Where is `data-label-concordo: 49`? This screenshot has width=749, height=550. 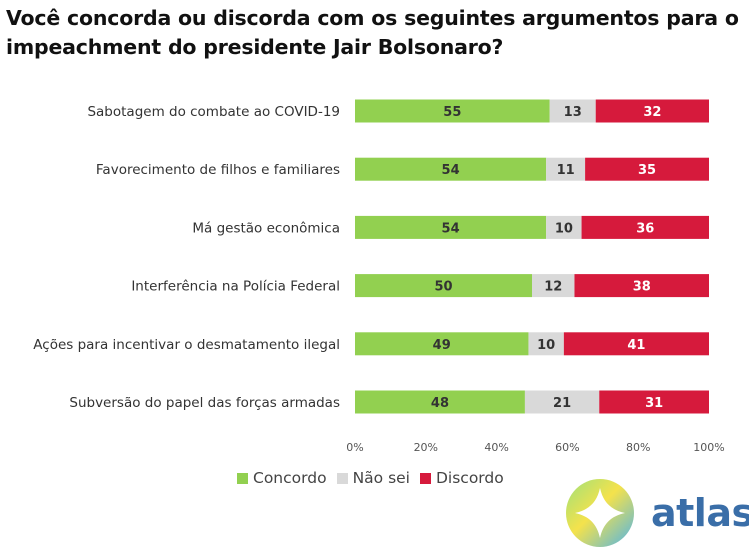 data-label-concordo: 49 is located at coordinates (442, 345).